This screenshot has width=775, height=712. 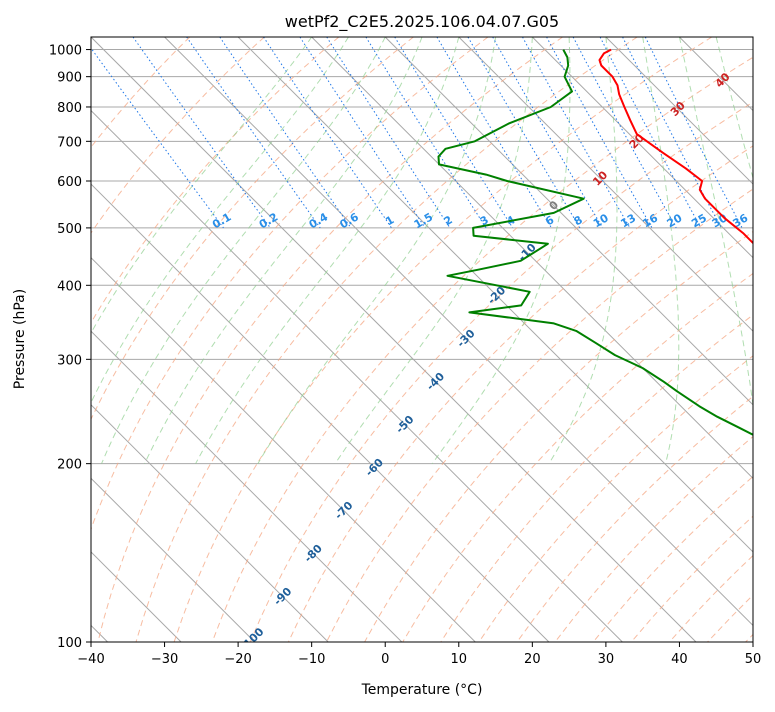 What do you see at coordinates (459, 659) in the screenshot?
I see `x-tick-label: 10` at bounding box center [459, 659].